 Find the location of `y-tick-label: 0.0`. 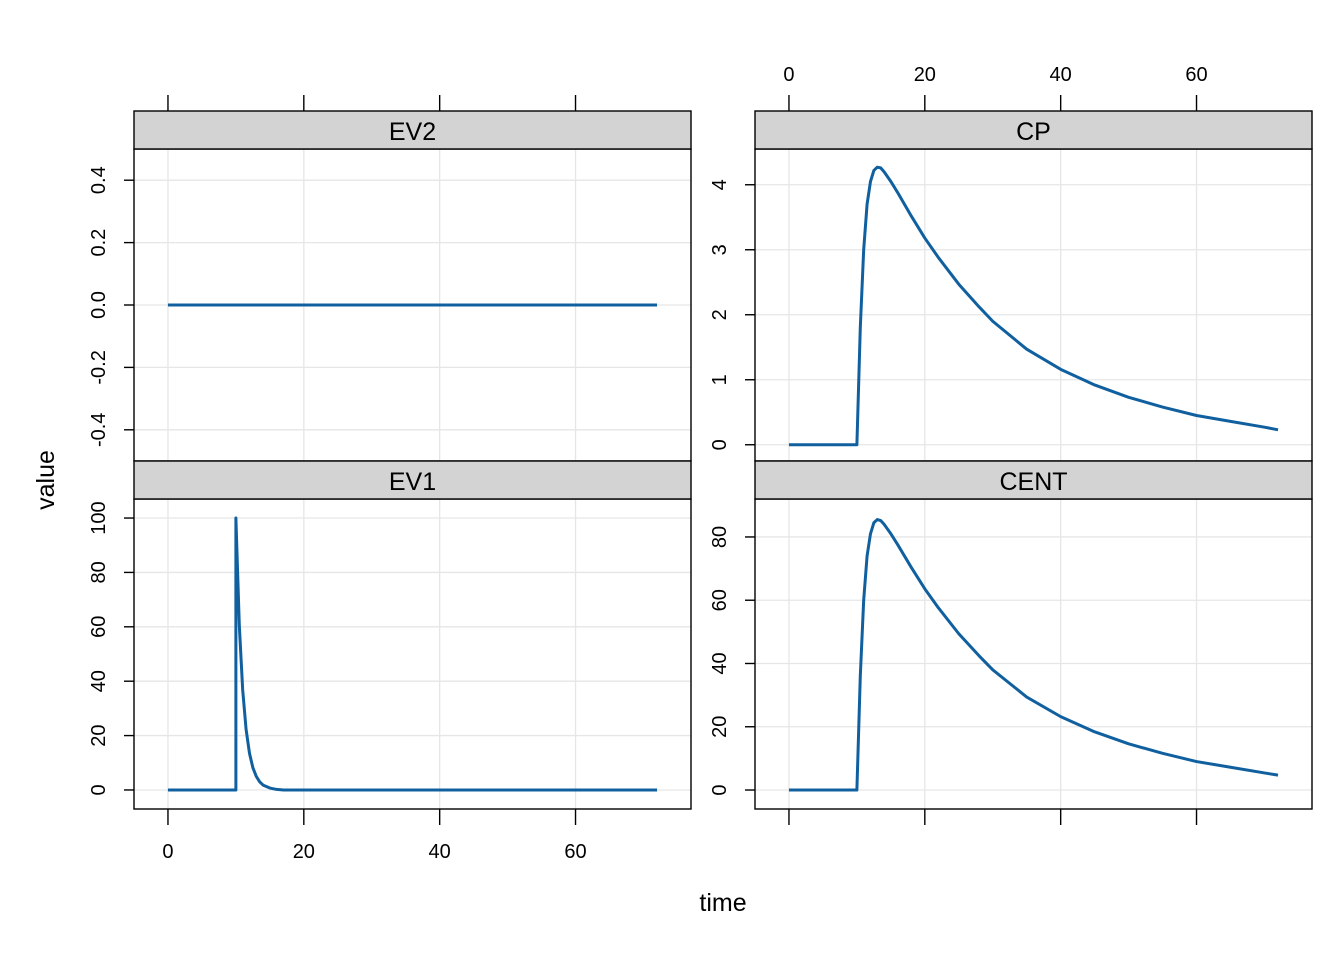

y-tick-label: 0.0 is located at coordinates (99, 305).